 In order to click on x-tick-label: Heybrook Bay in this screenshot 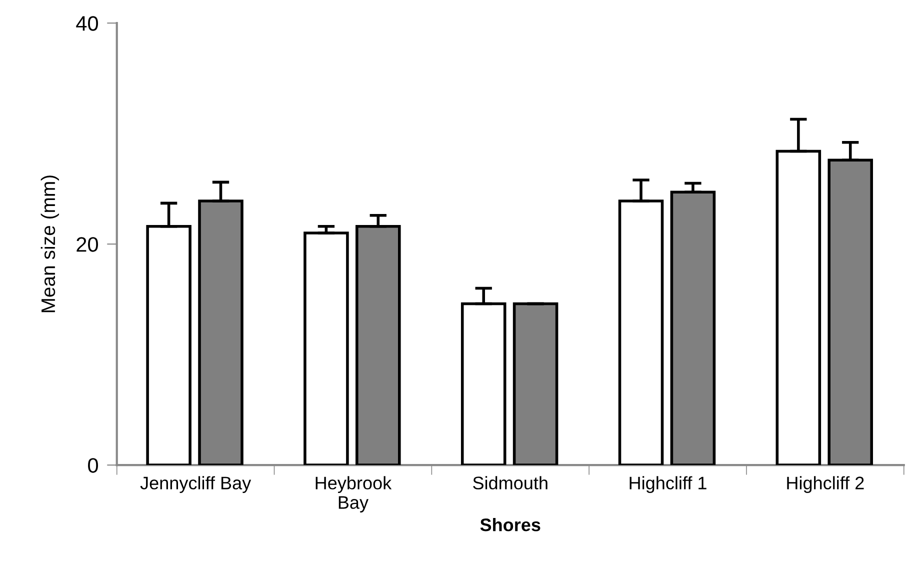, I will do `click(354, 494)`.